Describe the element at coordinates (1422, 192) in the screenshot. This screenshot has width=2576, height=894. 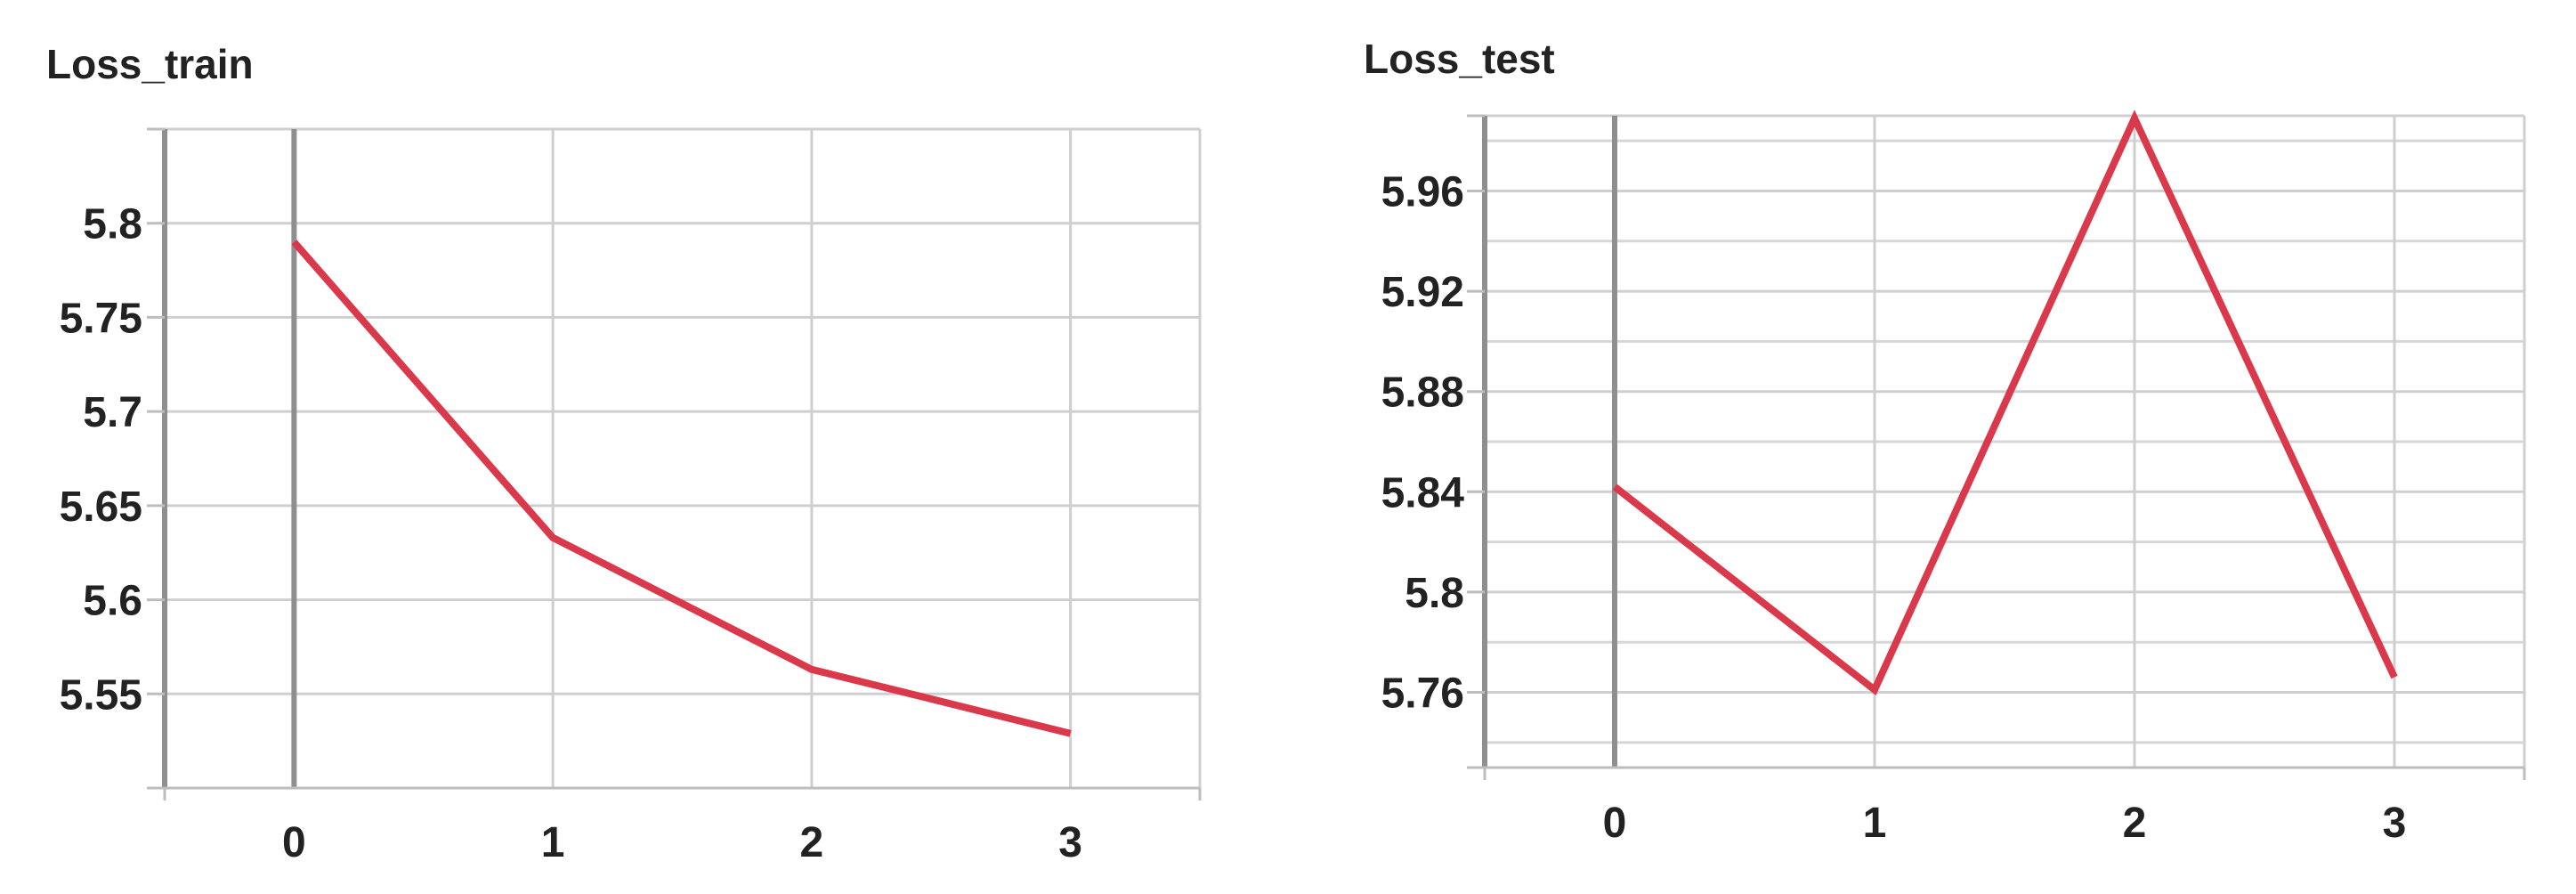
I see `y-tick-label: 5.96` at that location.